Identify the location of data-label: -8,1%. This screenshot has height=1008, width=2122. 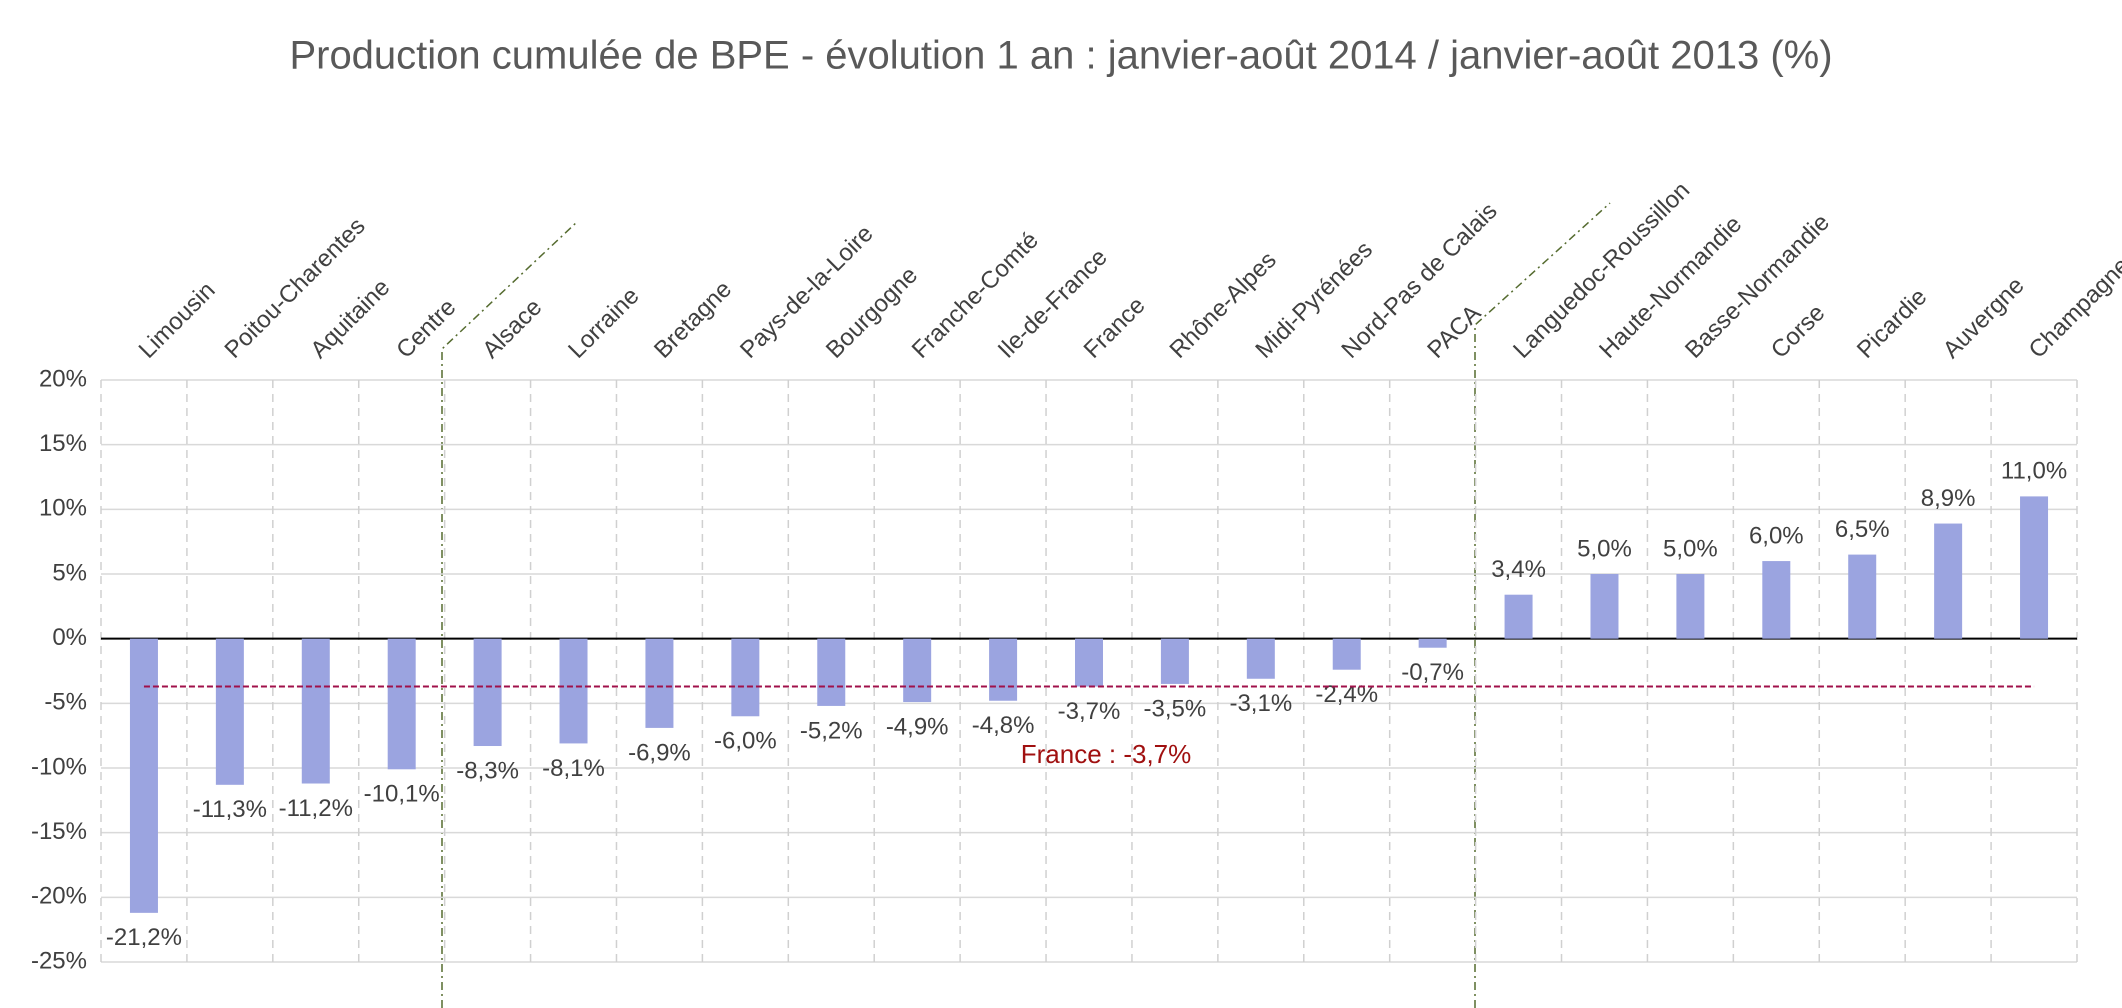
(573, 768).